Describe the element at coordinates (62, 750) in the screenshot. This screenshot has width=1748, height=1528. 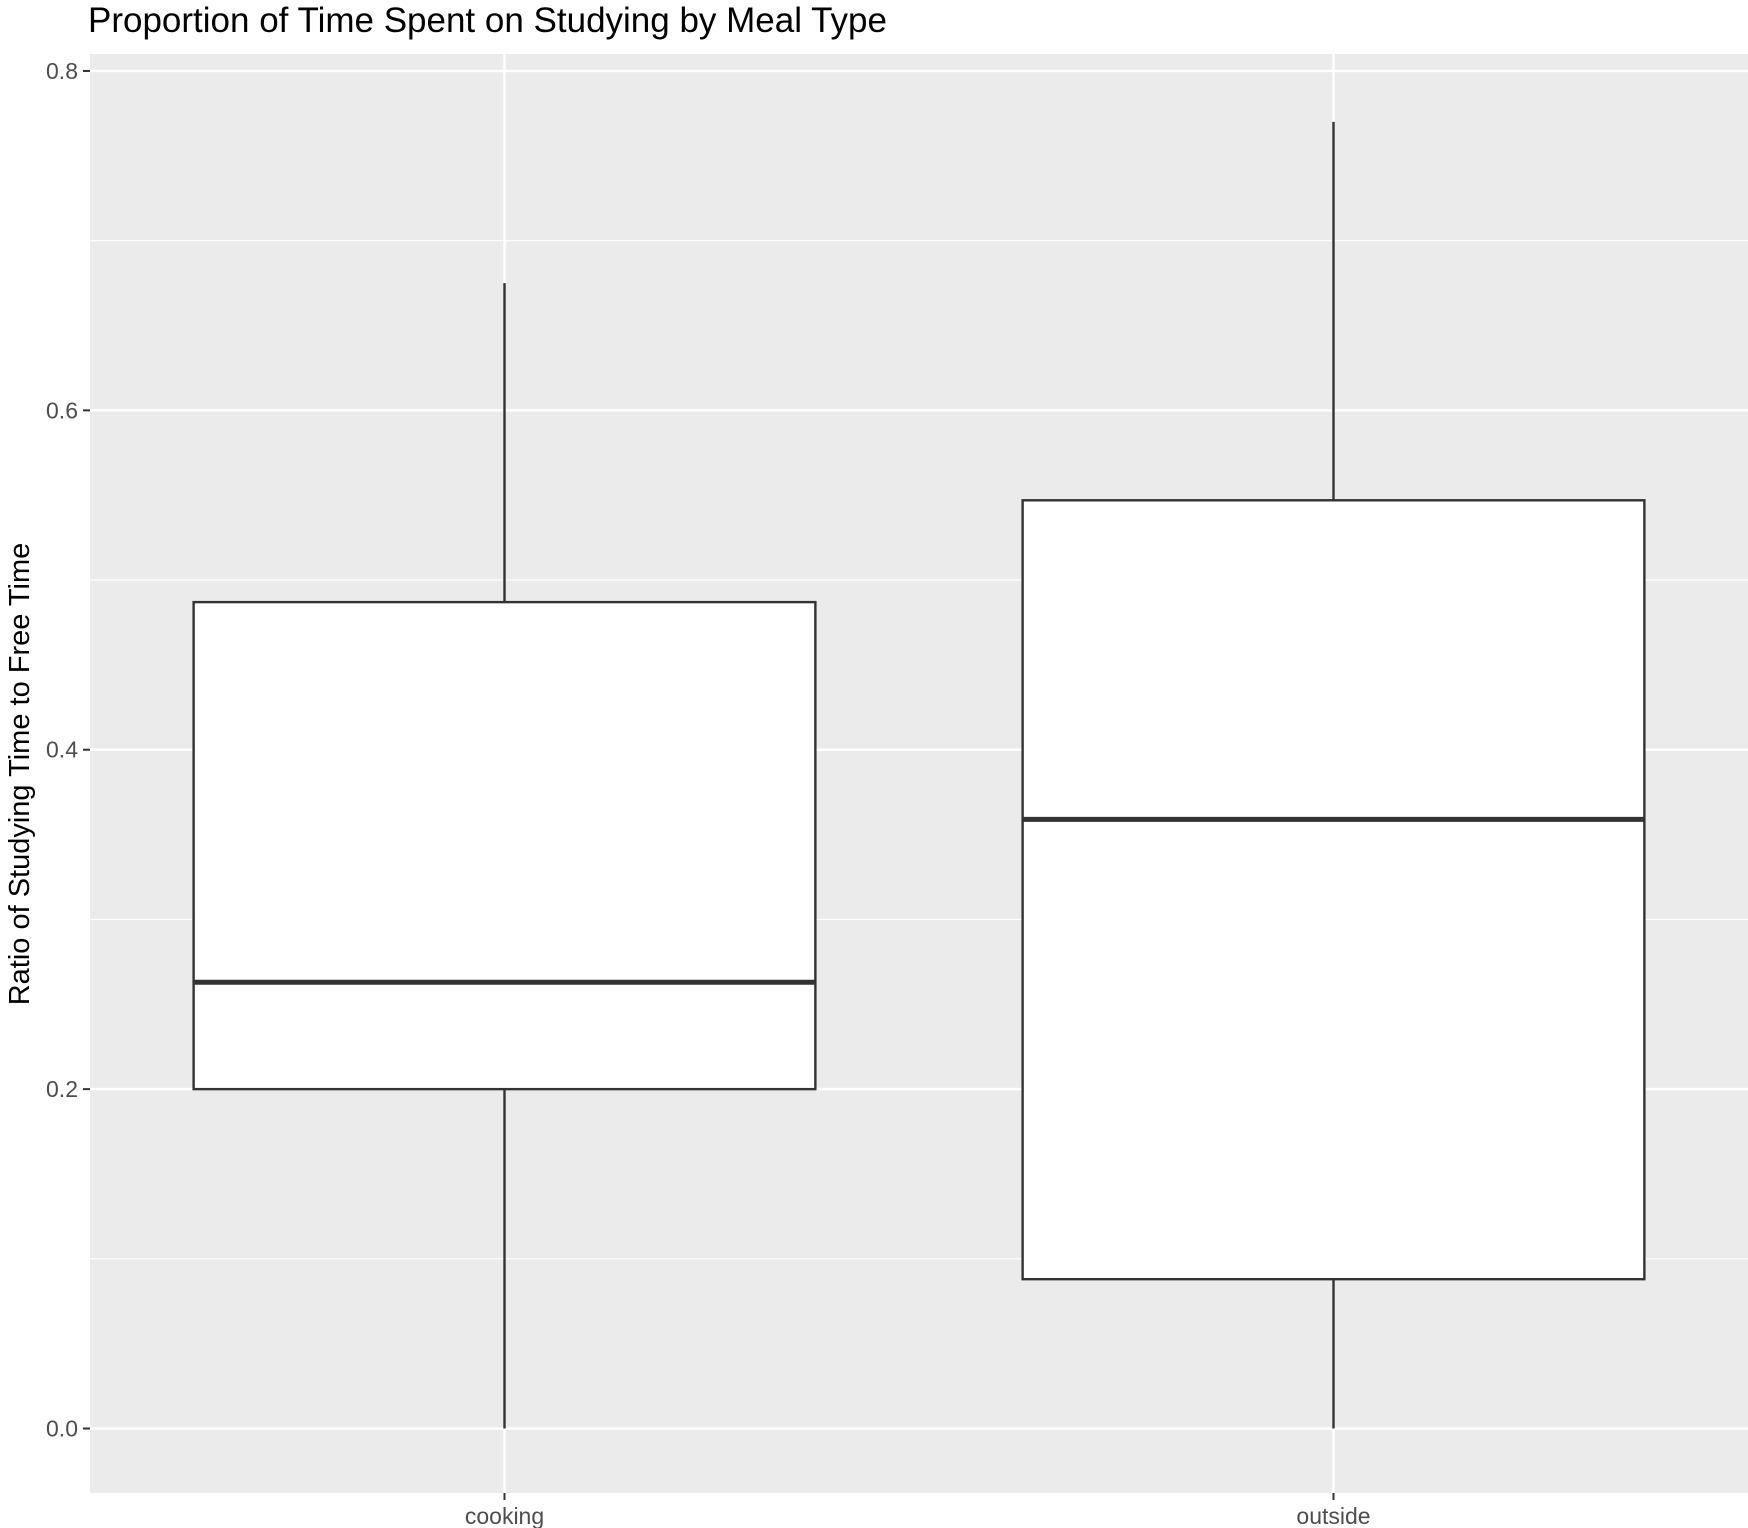
I see `y-tick-label: 0.4` at that location.